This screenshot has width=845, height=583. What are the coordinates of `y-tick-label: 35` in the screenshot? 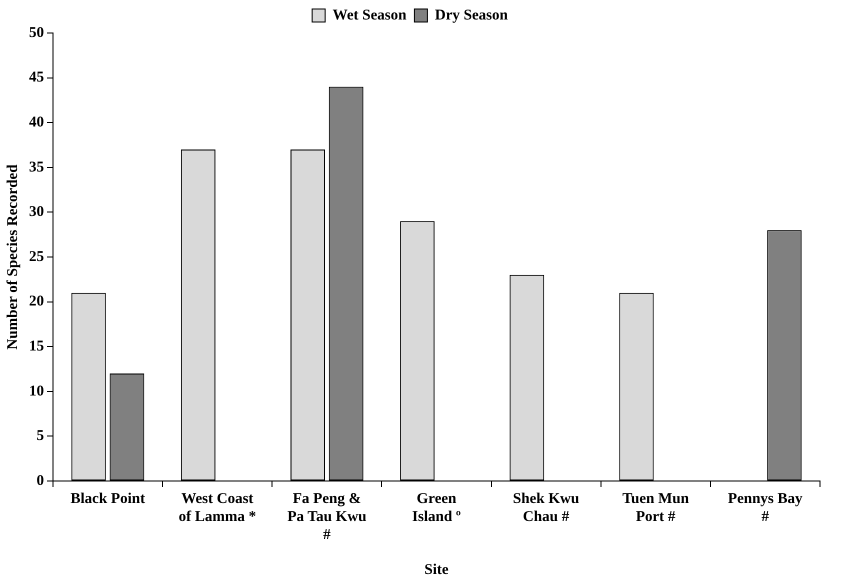 It's located at (36, 167).